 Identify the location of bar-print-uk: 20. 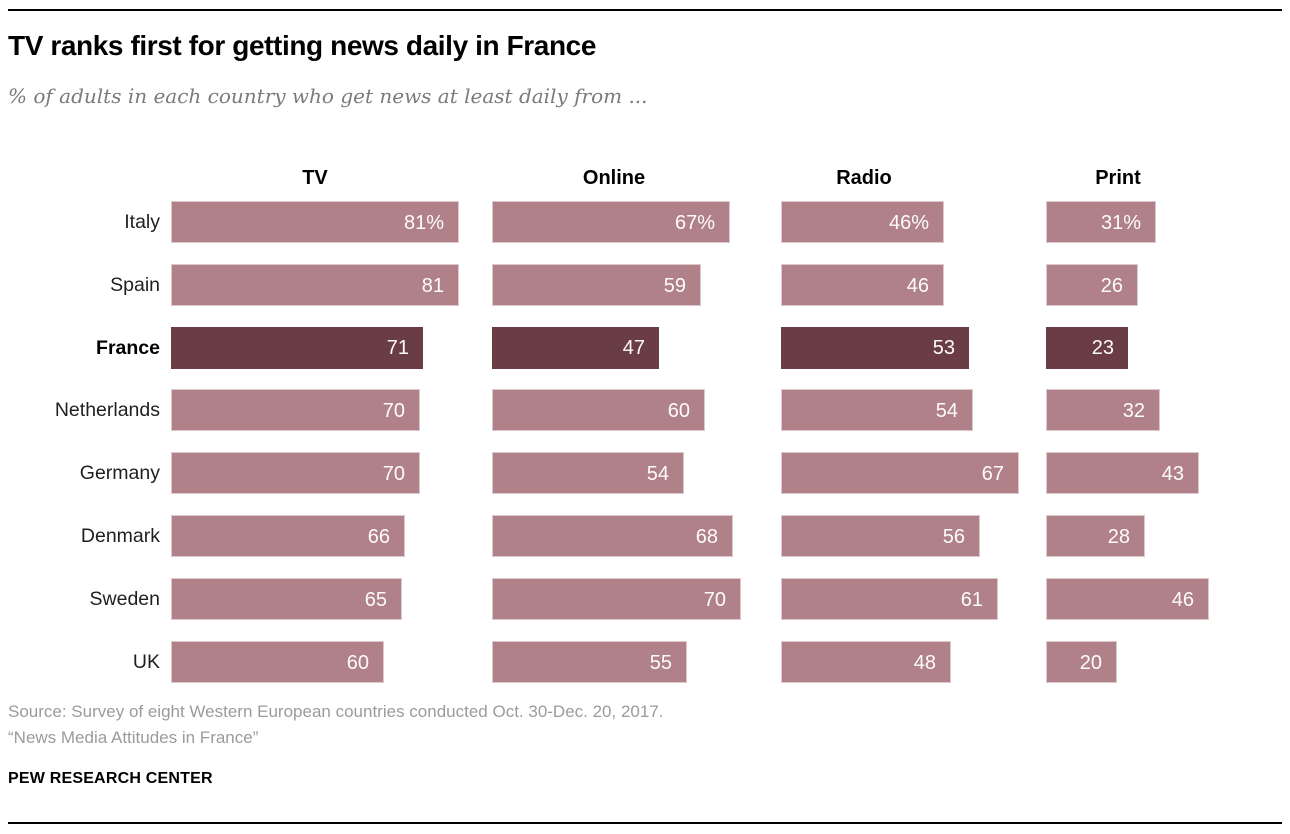
(1081, 662).